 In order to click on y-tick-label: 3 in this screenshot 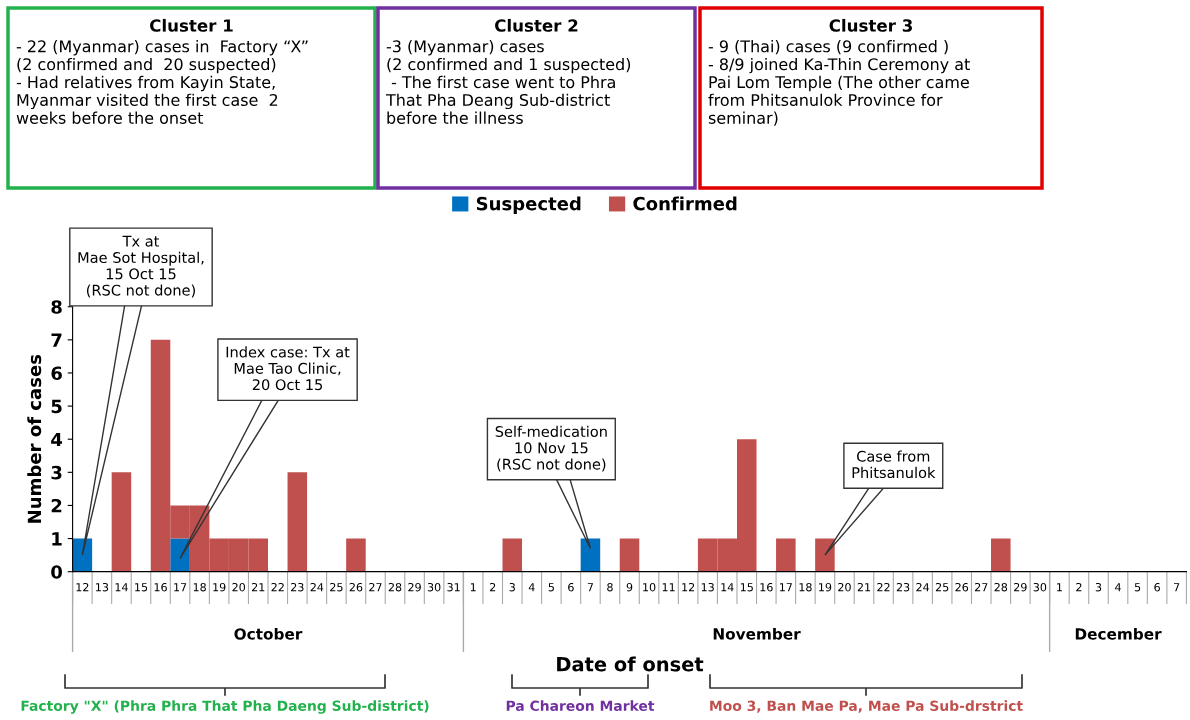, I will do `click(56, 472)`.